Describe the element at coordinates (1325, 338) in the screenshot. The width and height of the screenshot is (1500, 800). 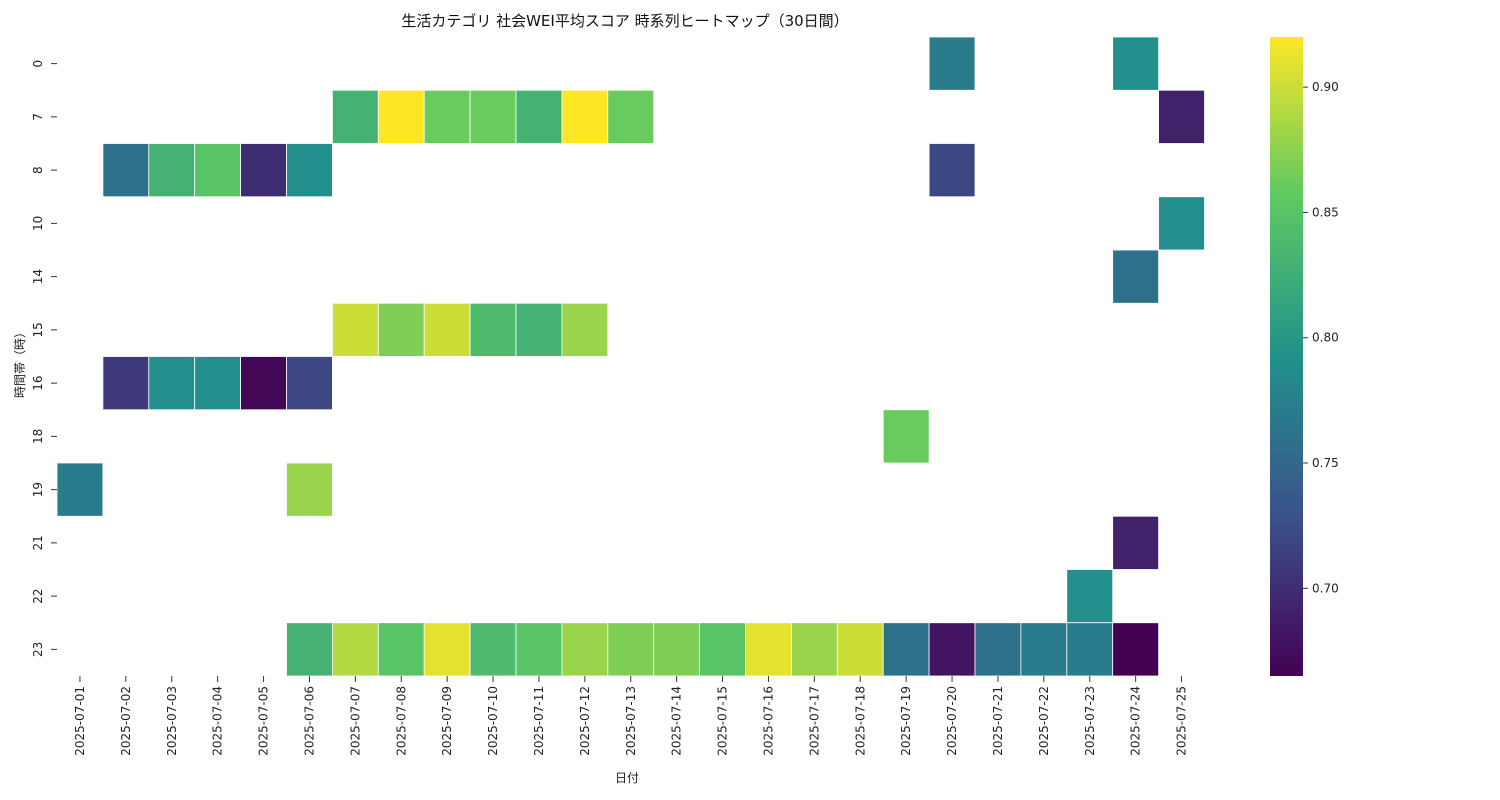
I see `colorbar-tick-label: 0.80` at that location.